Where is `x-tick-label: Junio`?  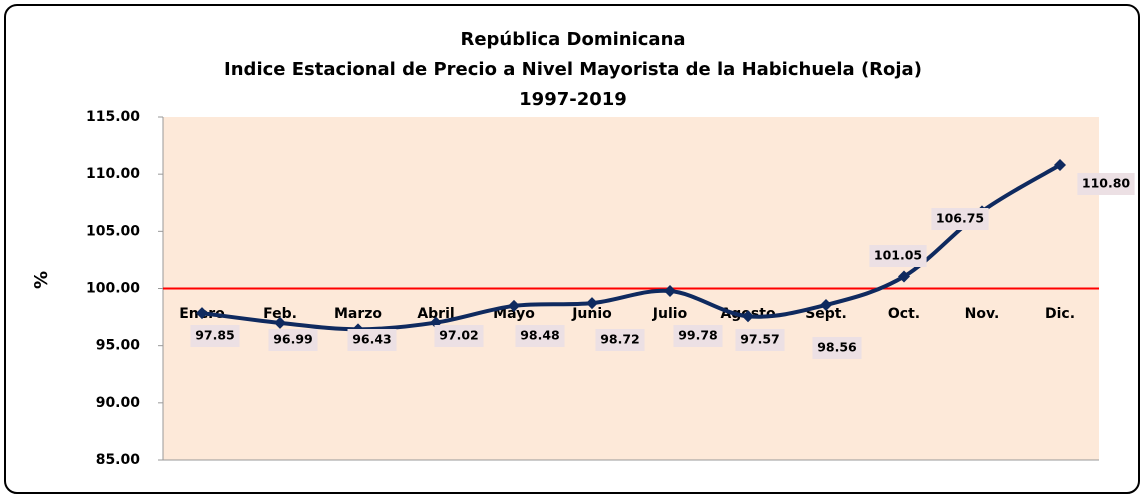
x-tick-label: Junio is located at coordinates (591, 314).